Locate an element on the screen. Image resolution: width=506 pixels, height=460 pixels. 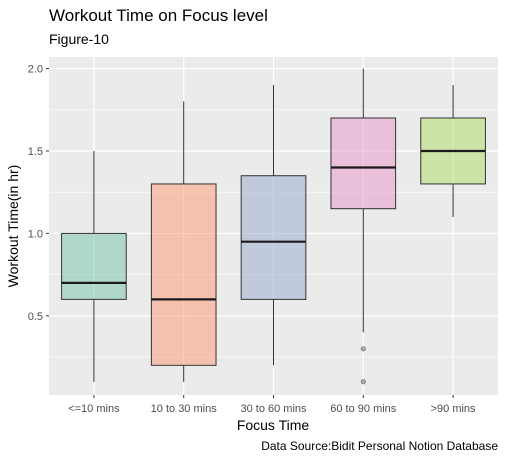
chart-subtitle: Figure-10 is located at coordinates (79, 39).